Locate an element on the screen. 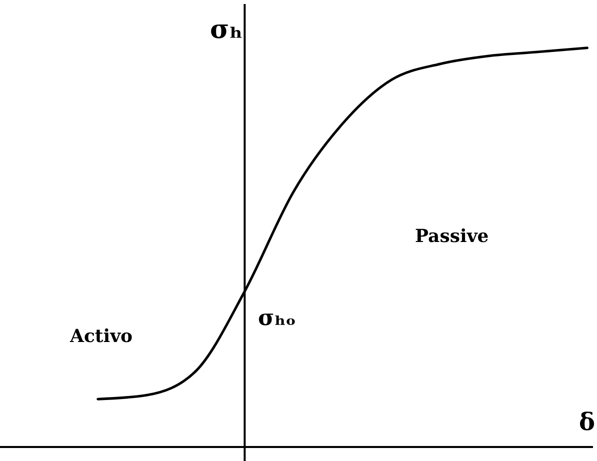  x-axis-title: δ is located at coordinates (587, 421).